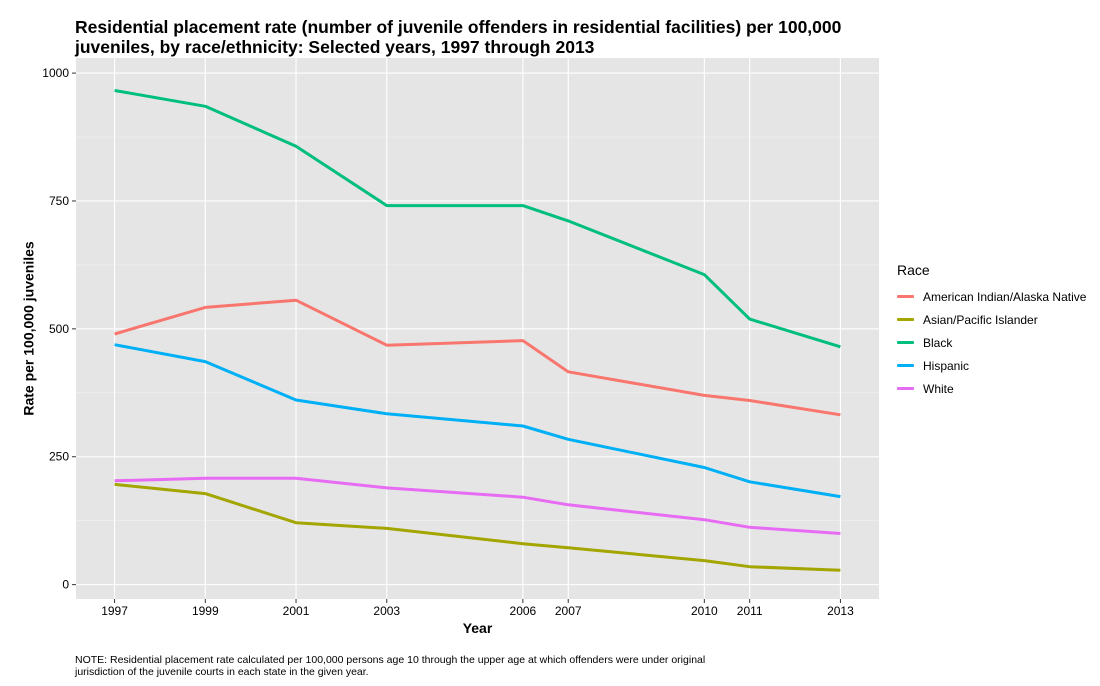 Image resolution: width=1100 pixels, height=686 pixels. What do you see at coordinates (750, 611) in the screenshot?
I see `x-tick-label: 2011` at bounding box center [750, 611].